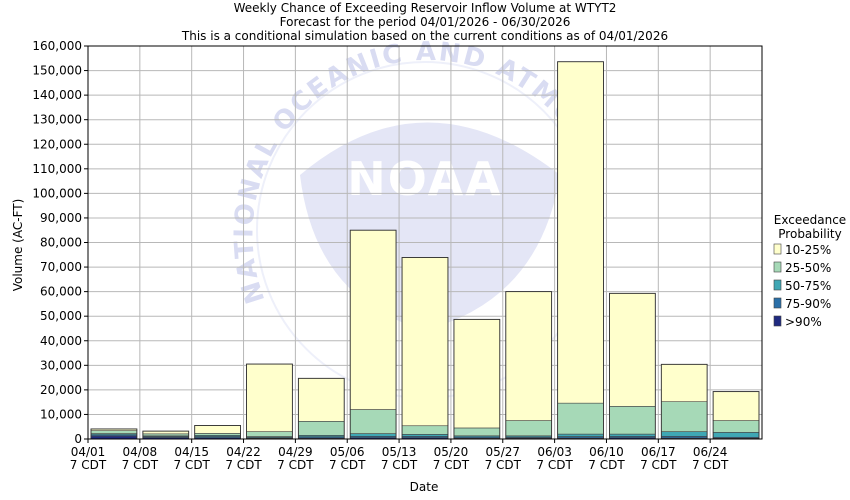  What do you see at coordinates (61, 390) in the screenshot?
I see `y-tick-label: 20,000` at bounding box center [61, 390].